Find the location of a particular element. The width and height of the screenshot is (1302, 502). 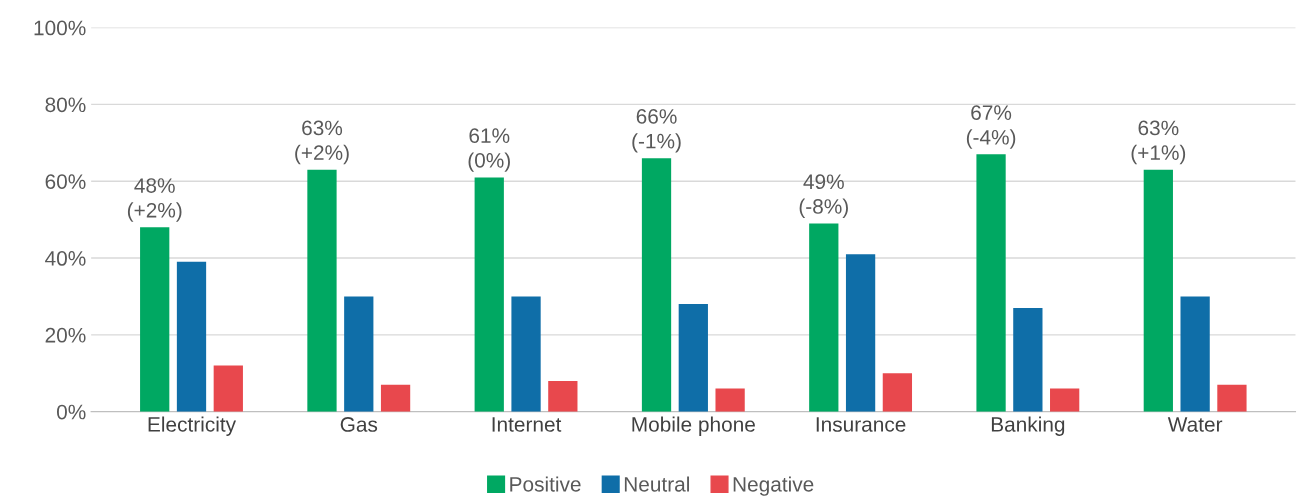

x-tick-label: Water is located at coordinates (1195, 424).